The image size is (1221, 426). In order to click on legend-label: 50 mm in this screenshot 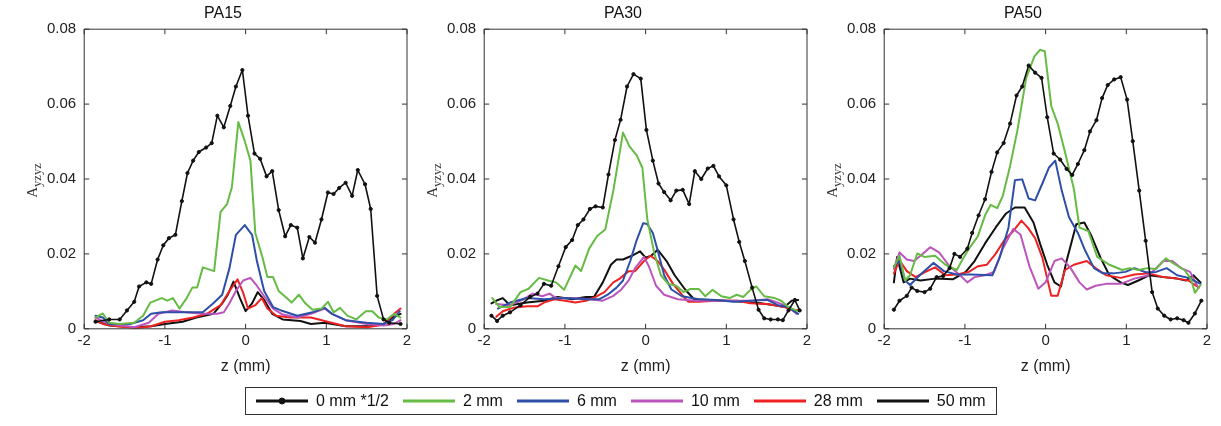, I will do `click(961, 401)`.